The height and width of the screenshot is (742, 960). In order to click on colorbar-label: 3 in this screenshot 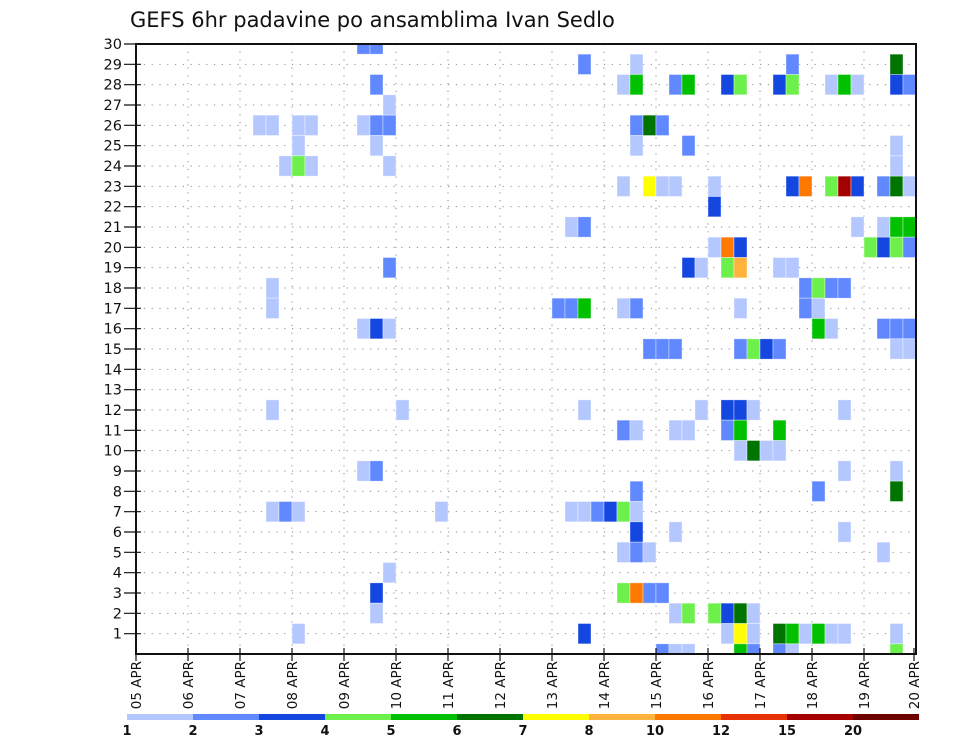, I will do `click(258, 731)`.